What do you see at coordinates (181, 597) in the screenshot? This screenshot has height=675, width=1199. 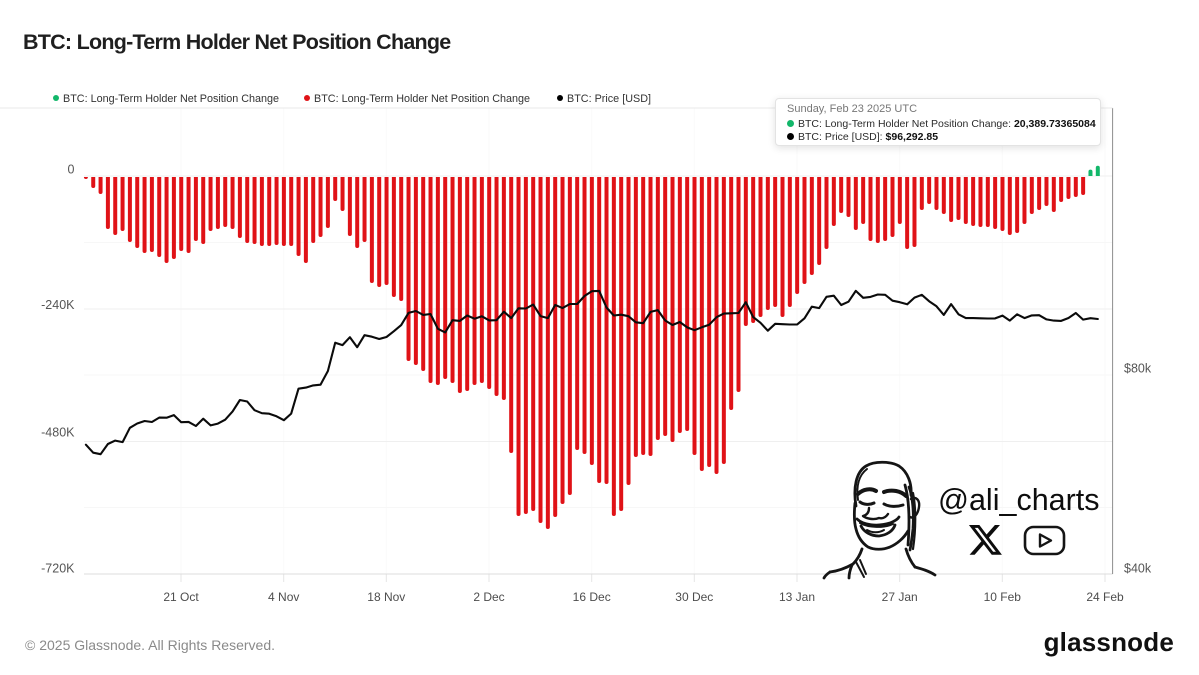 I see `svg-text: 21 Oct` at bounding box center [181, 597].